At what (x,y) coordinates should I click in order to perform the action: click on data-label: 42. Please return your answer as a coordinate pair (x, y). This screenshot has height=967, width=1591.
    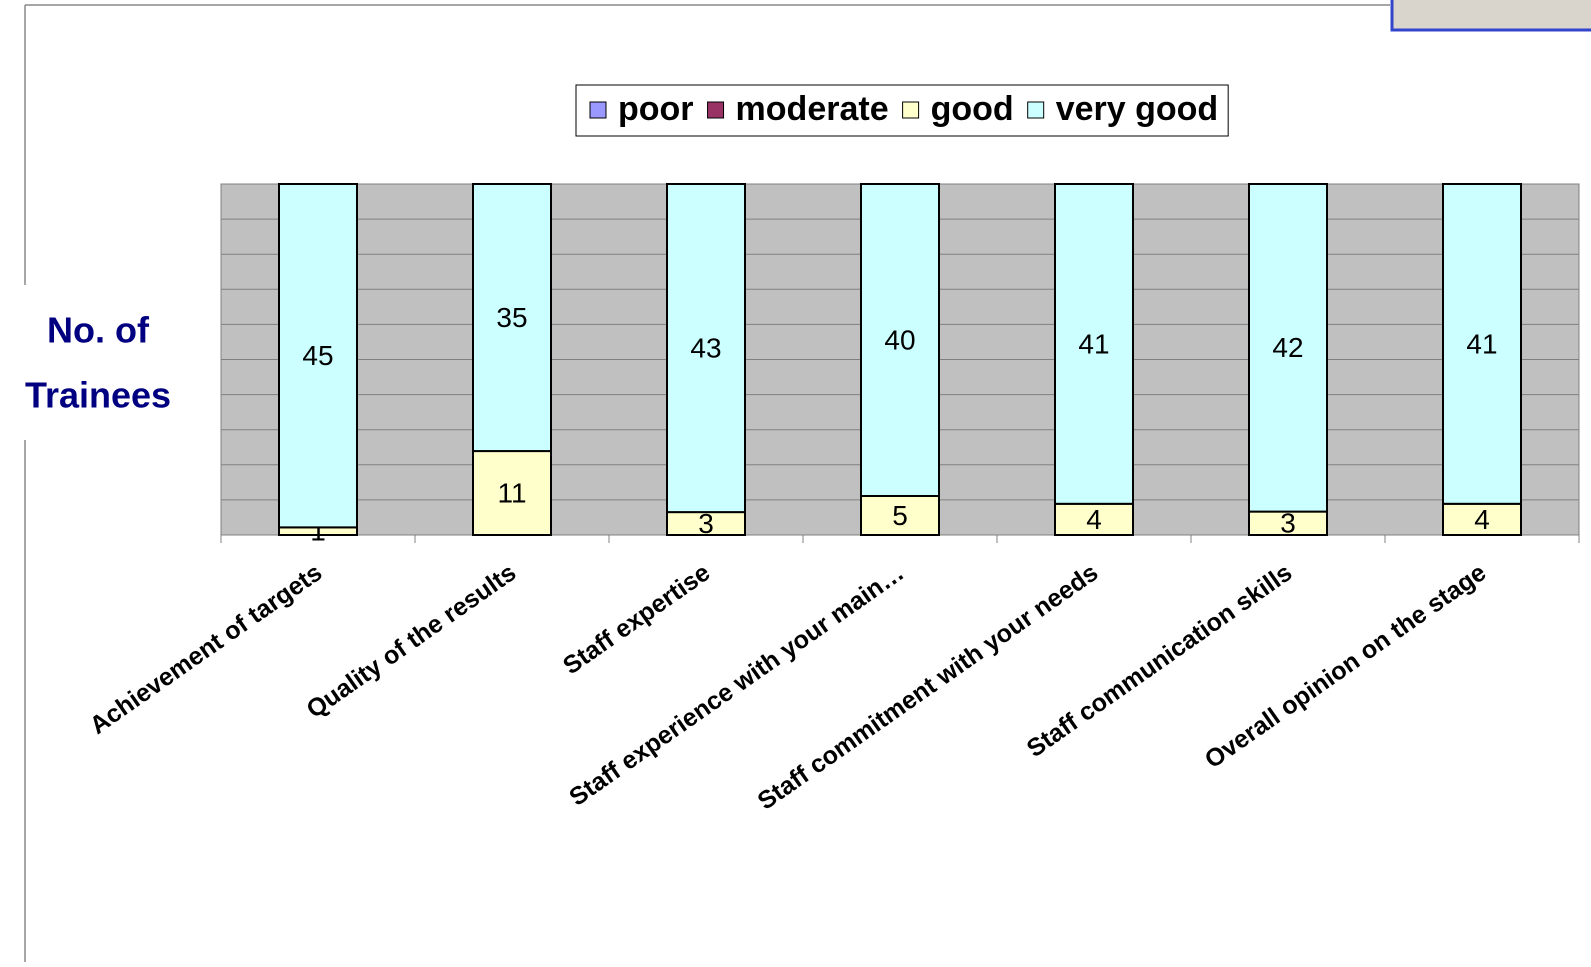
    Looking at the image, I should click on (1287, 347).